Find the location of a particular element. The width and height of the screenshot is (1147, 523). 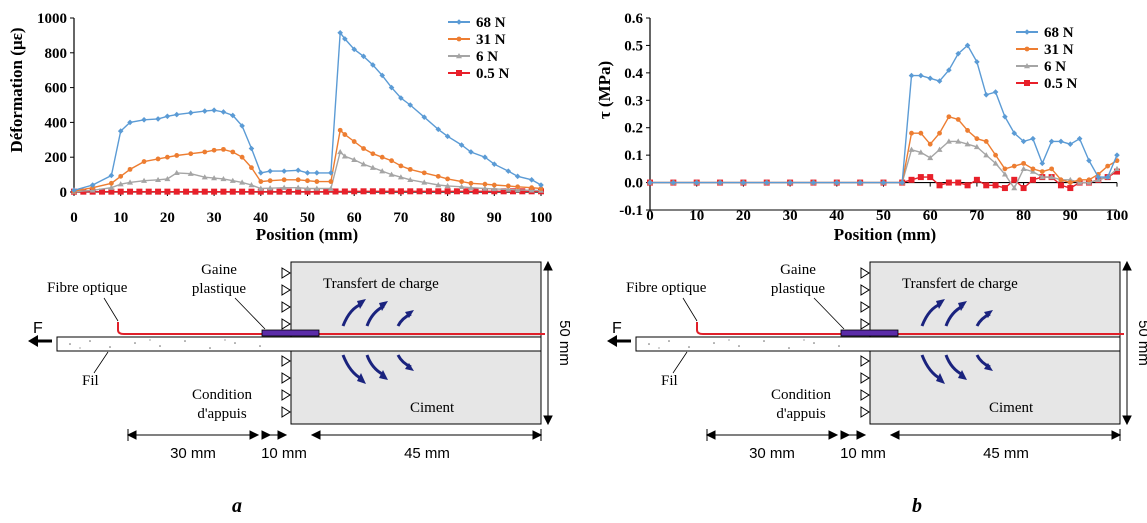

legend-marker is located at coordinates (459, 73).